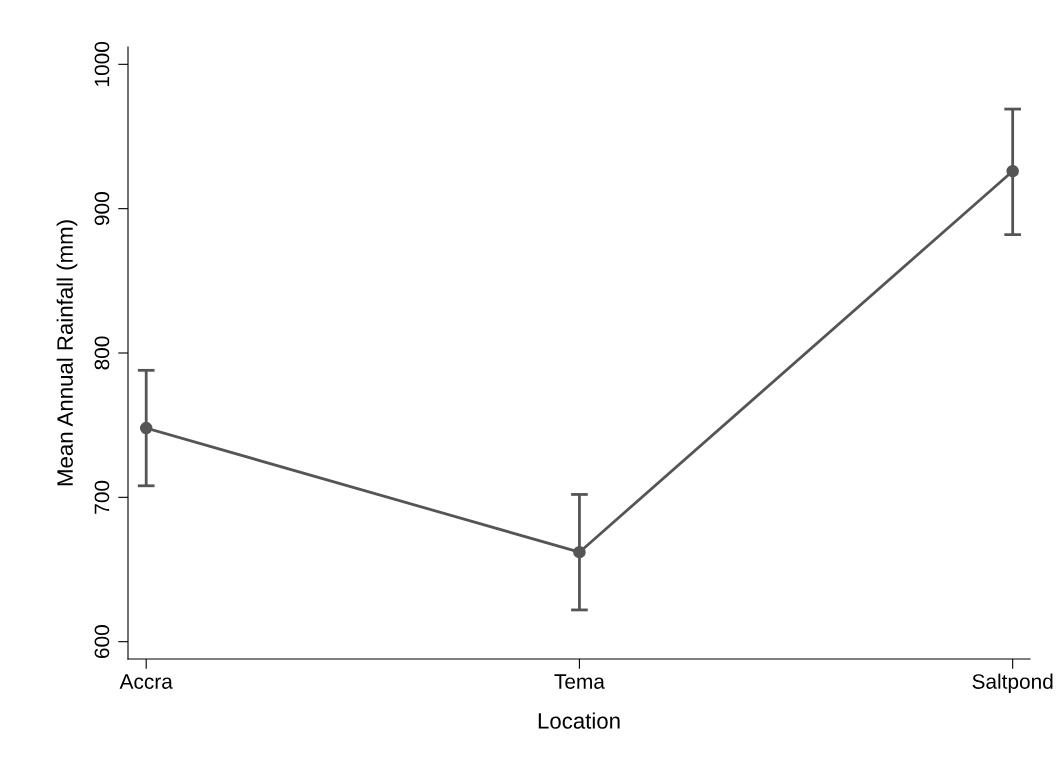 This screenshot has width=1064, height=769. What do you see at coordinates (67, 353) in the screenshot?
I see `y-axis-title: Mean Annual Rainfall (mm)` at bounding box center [67, 353].